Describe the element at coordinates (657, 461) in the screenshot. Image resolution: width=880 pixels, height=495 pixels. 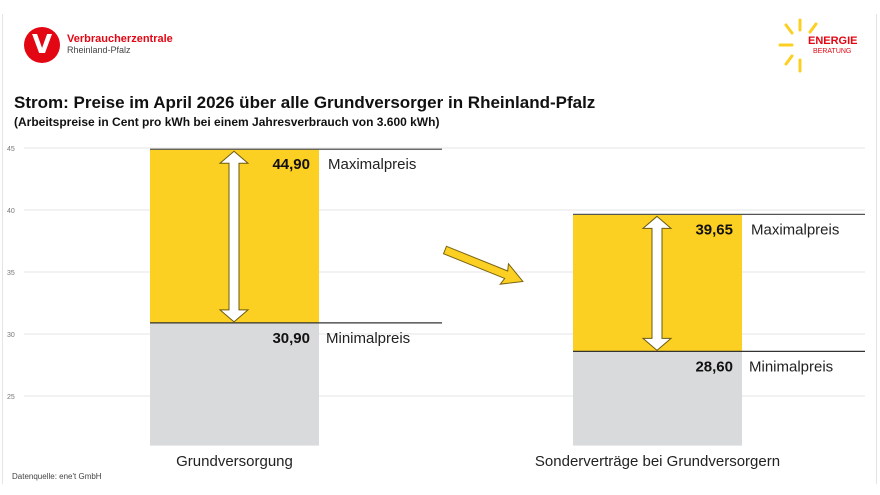
I see `category-label: Sonderverträge bei Grundversorgern` at that location.